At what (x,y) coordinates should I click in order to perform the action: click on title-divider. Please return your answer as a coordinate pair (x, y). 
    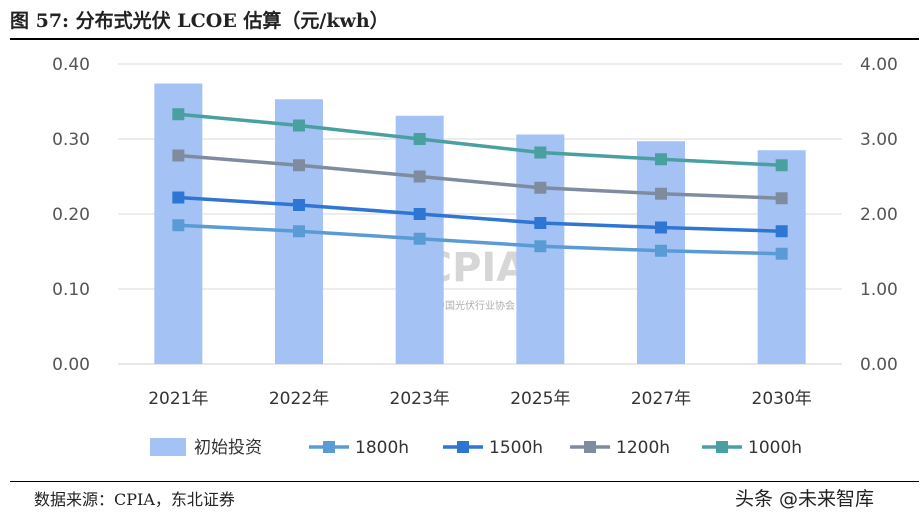
    Looking at the image, I should click on (464, 39).